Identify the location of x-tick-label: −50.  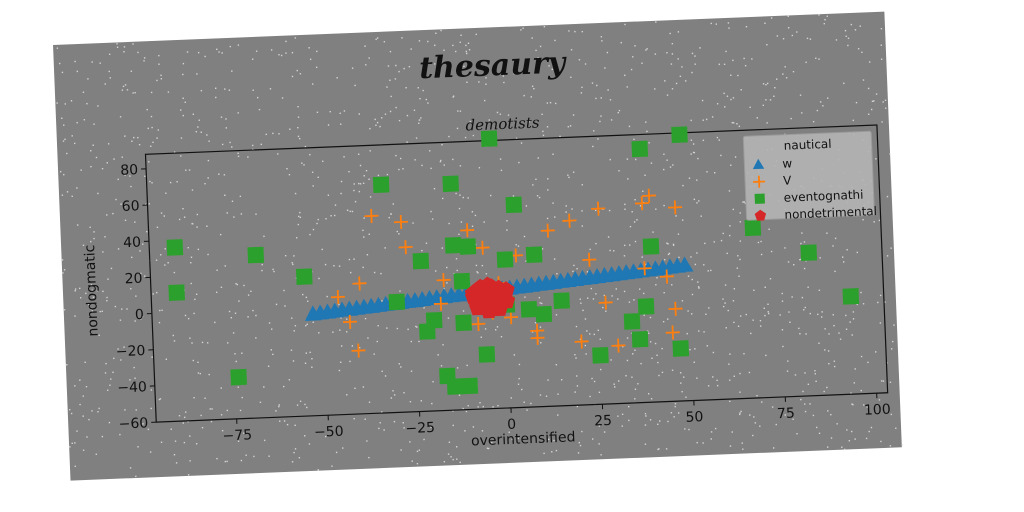
(329, 432).